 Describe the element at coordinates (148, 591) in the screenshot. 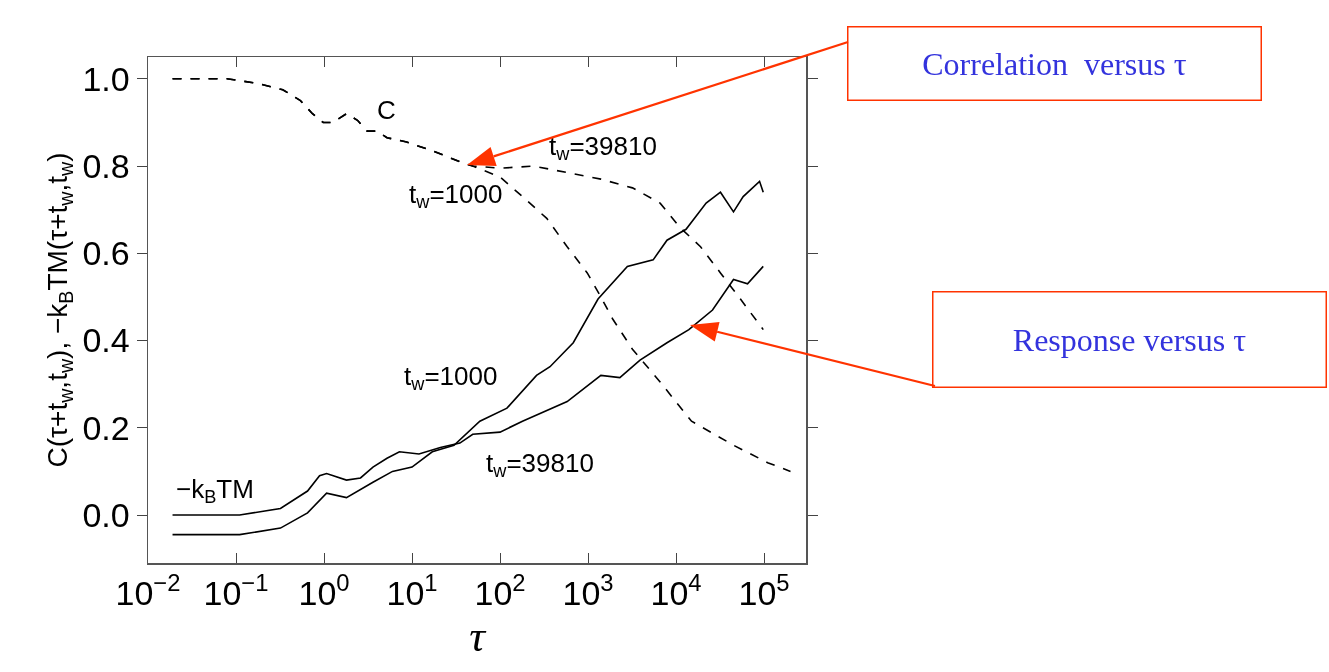

I see `x-tick-label: 10$^{−2}$` at that location.